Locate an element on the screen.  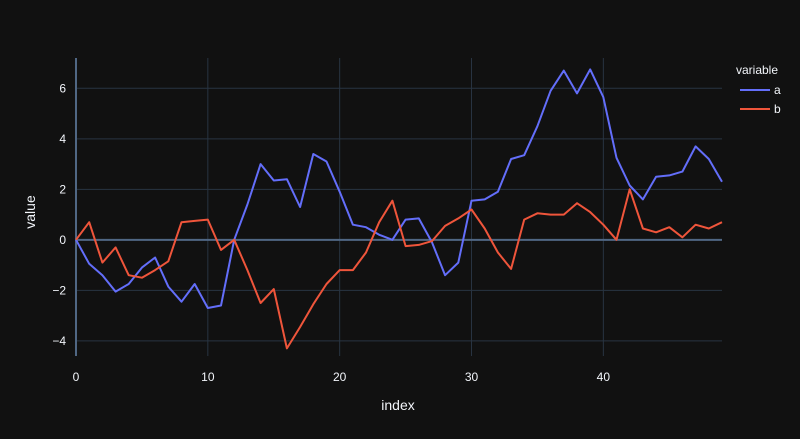
y-tick-label: −2 is located at coordinates (59, 290).